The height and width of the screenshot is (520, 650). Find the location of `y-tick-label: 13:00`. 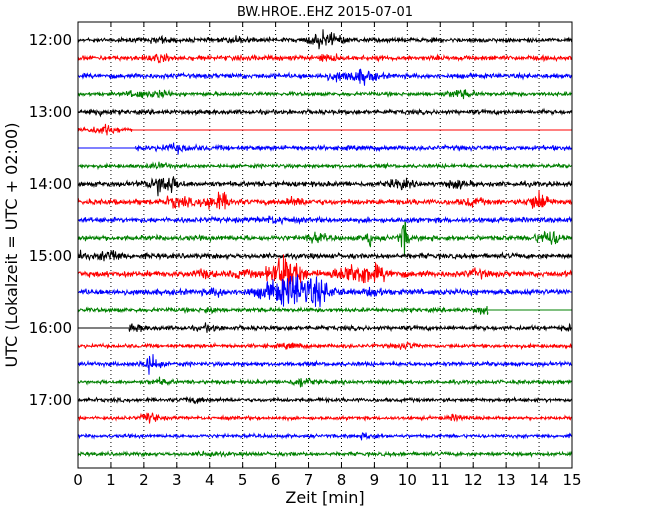

y-tick-label: 13:00 is located at coordinates (50, 112).